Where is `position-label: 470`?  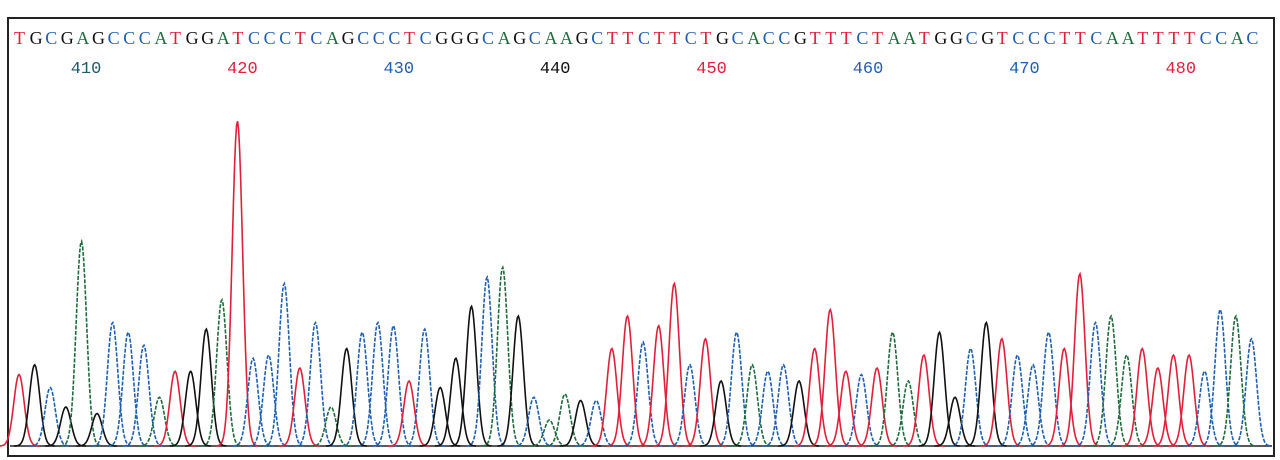
position-label: 470 is located at coordinates (1024, 69).